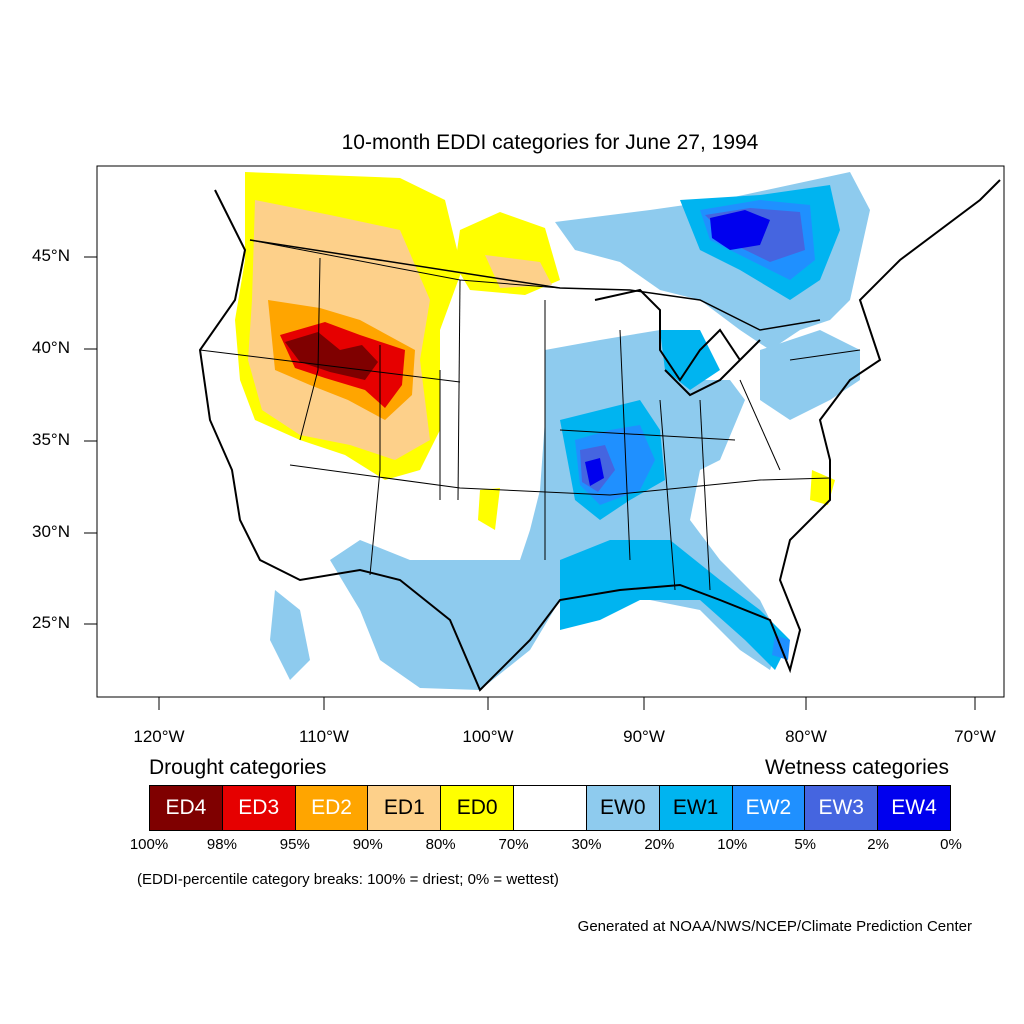 The height and width of the screenshot is (1024, 1024). What do you see at coordinates (259, 808) in the screenshot?
I see `legend-cell-ed3: ED3` at bounding box center [259, 808].